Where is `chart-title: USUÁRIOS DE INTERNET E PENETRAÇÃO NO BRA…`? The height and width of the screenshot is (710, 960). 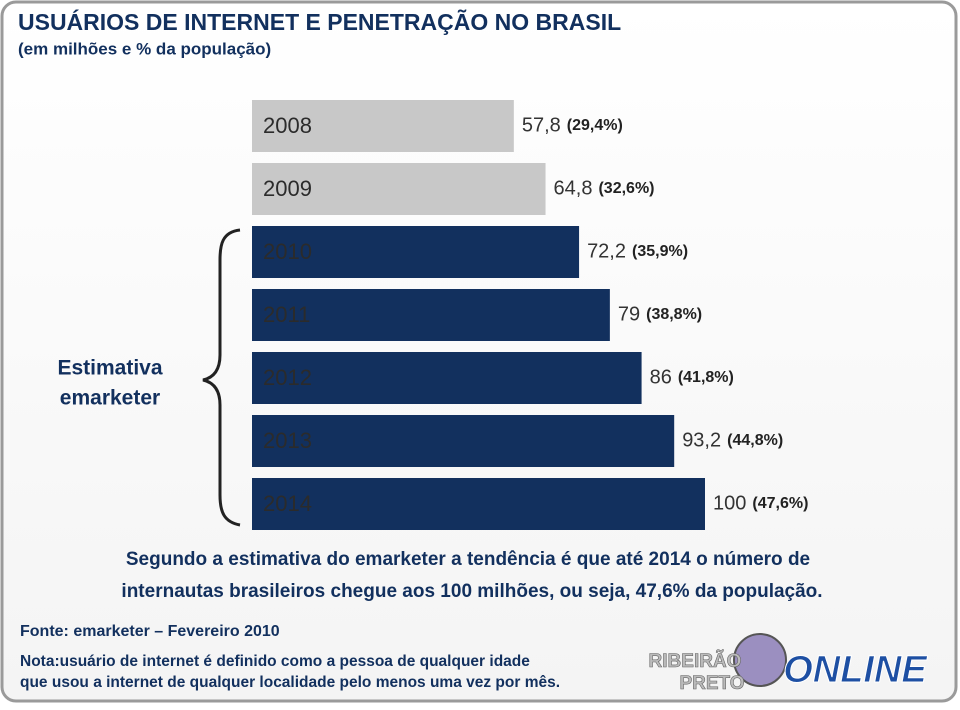
chart-title: USUÁRIOS DE INTERNET E PENETRAÇÃO NO BRA… is located at coordinates (319, 21).